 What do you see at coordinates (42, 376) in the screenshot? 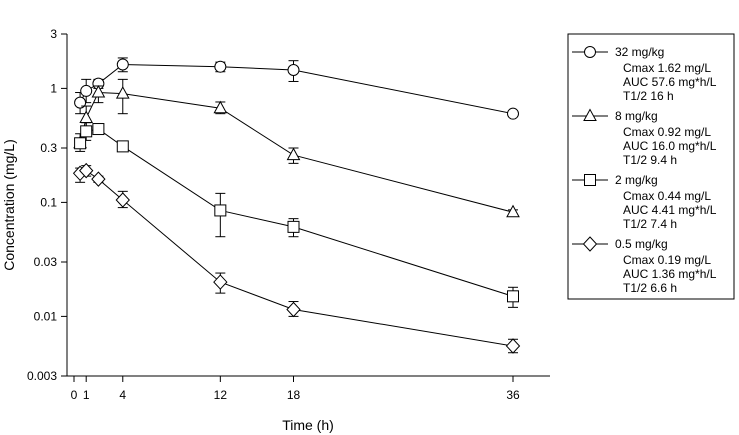
I see `y-tick-label: 0.003` at bounding box center [42, 376].